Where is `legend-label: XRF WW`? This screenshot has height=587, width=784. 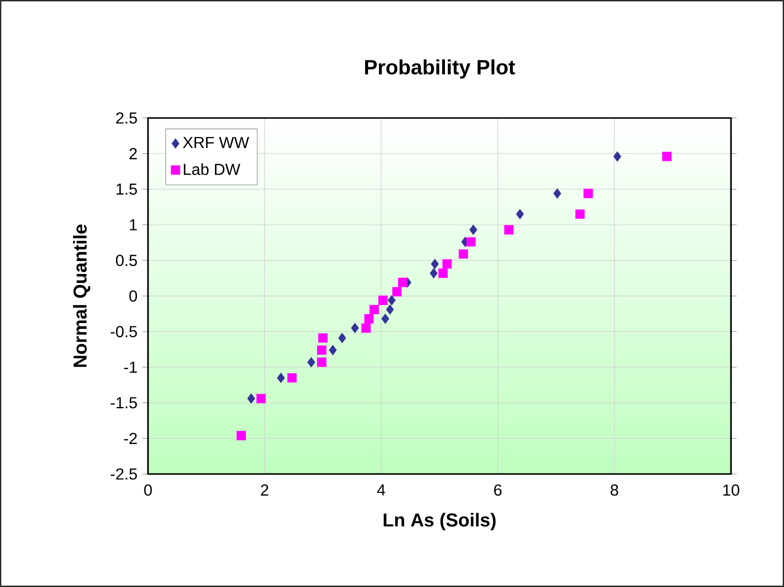 legend-label: XRF WW is located at coordinates (216, 142).